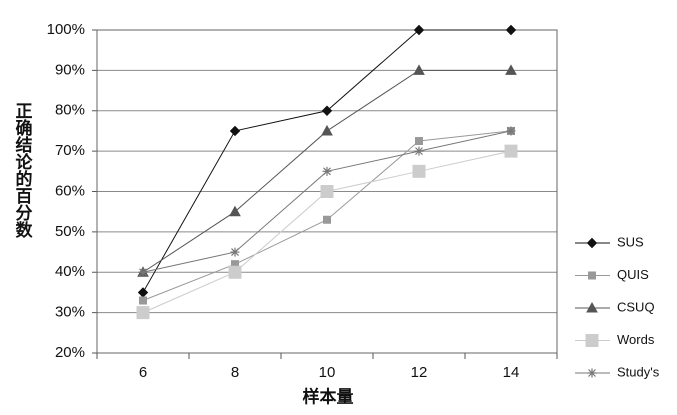 The image size is (677, 415). What do you see at coordinates (70, 150) in the screenshot?
I see `y-tick-label: 70%` at bounding box center [70, 150].